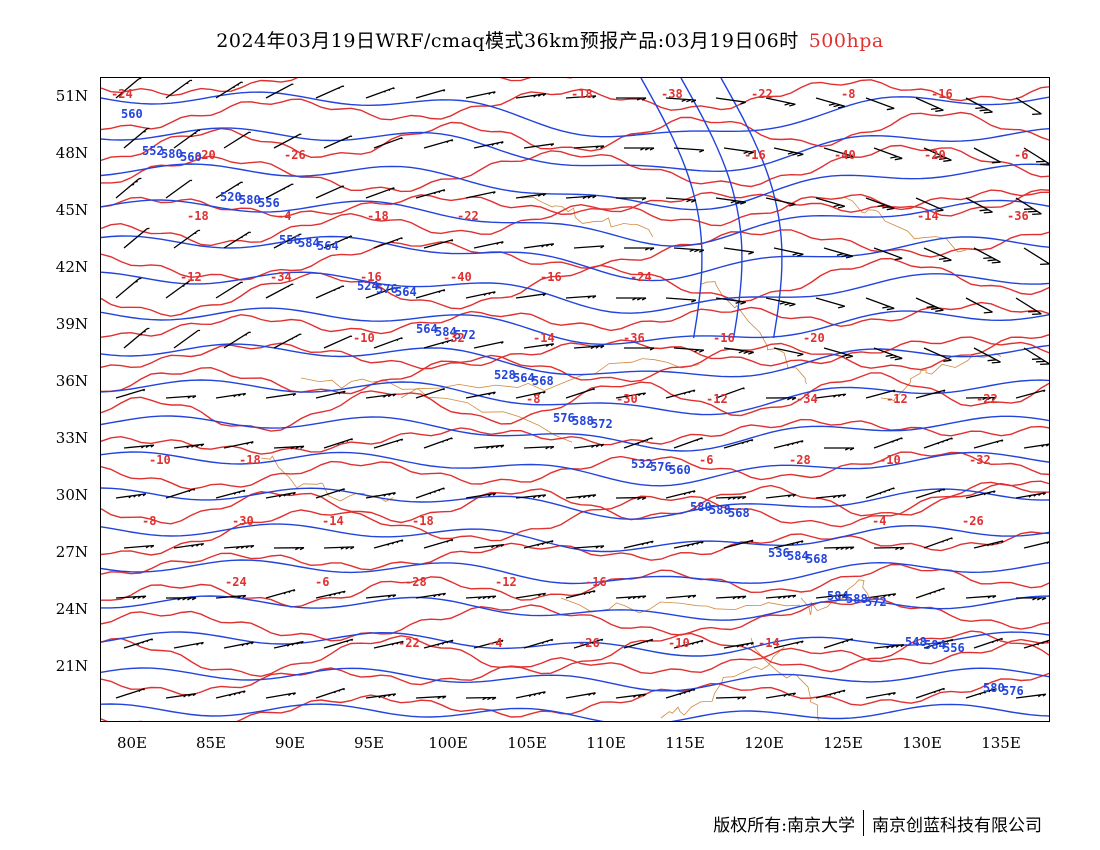 The height and width of the screenshot is (850, 1100). What do you see at coordinates (269, 203) in the screenshot?
I see `height-contour-label: 556` at bounding box center [269, 203].